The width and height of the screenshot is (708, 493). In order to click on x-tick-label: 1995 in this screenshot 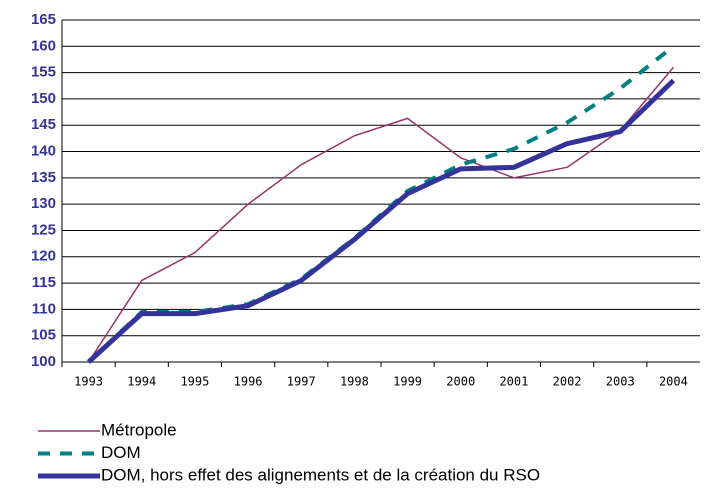, I will do `click(194, 382)`.